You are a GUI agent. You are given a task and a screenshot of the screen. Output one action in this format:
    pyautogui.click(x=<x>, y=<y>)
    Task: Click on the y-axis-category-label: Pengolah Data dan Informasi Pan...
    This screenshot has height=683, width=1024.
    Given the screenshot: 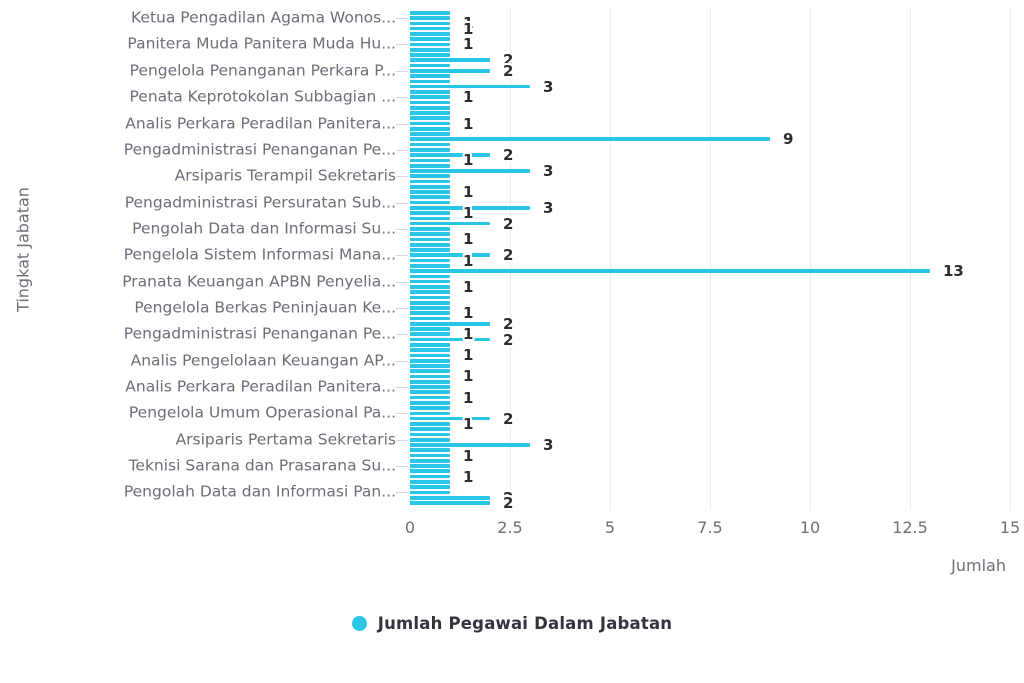 What is the action you would take?
    pyautogui.click(x=259, y=491)
    